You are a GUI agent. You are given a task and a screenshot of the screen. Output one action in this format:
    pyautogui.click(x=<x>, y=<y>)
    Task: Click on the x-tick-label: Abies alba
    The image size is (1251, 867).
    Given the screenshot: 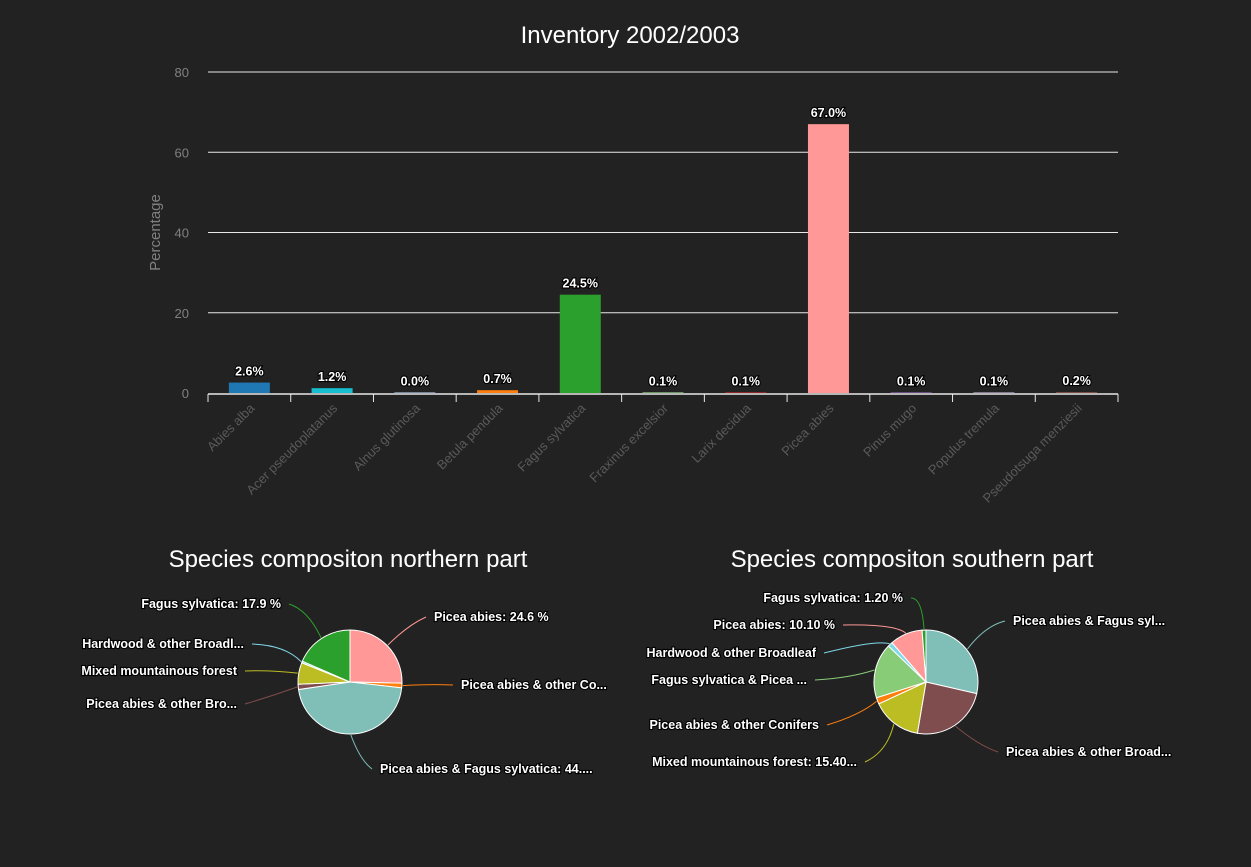 What is the action you would take?
    pyautogui.click(x=231, y=427)
    